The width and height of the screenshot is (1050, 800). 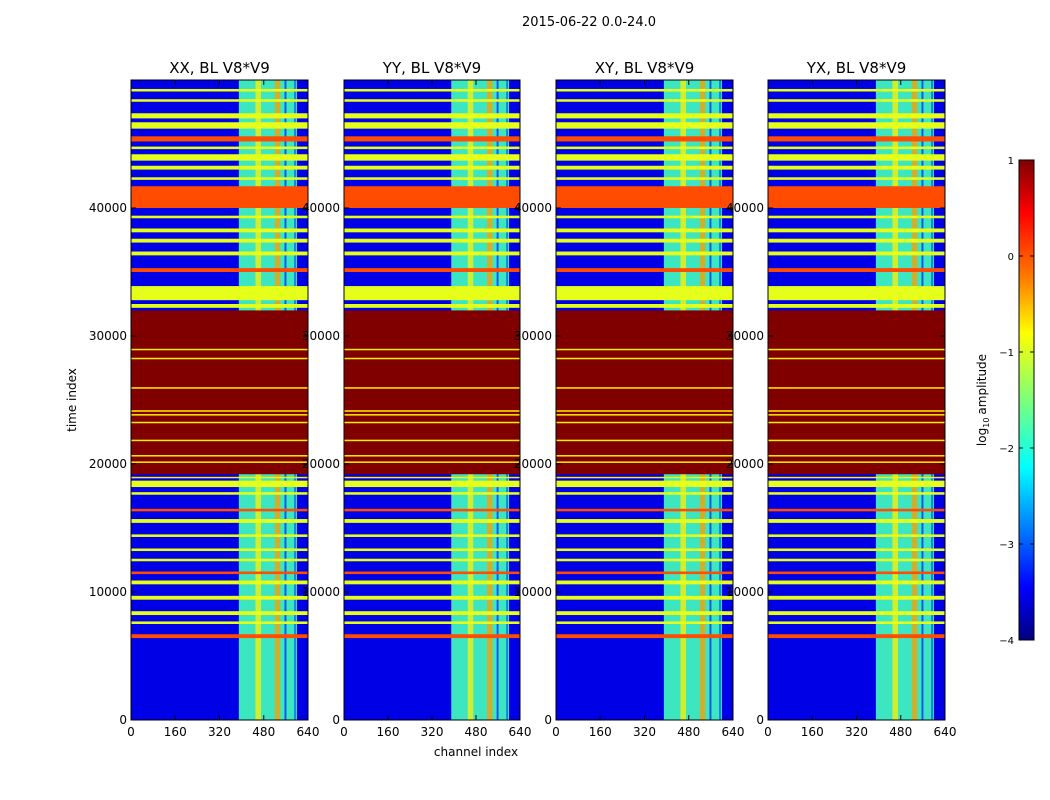 What do you see at coordinates (1006, 545) in the screenshot?
I see `colorbar-tick-label: −3` at bounding box center [1006, 545].